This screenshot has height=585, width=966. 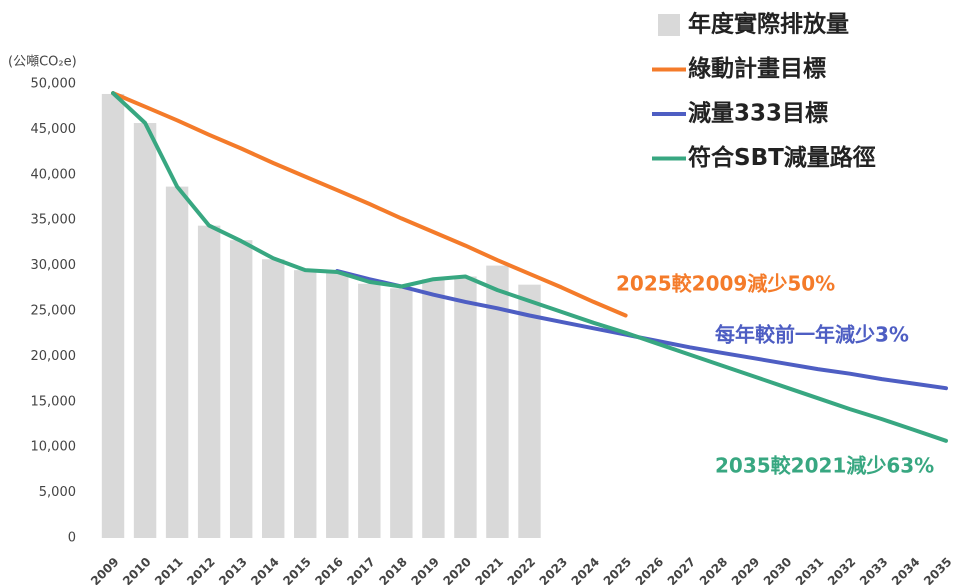 What do you see at coordinates (874, 570) in the screenshot?
I see `x-tick-label: 2033` at bounding box center [874, 570].